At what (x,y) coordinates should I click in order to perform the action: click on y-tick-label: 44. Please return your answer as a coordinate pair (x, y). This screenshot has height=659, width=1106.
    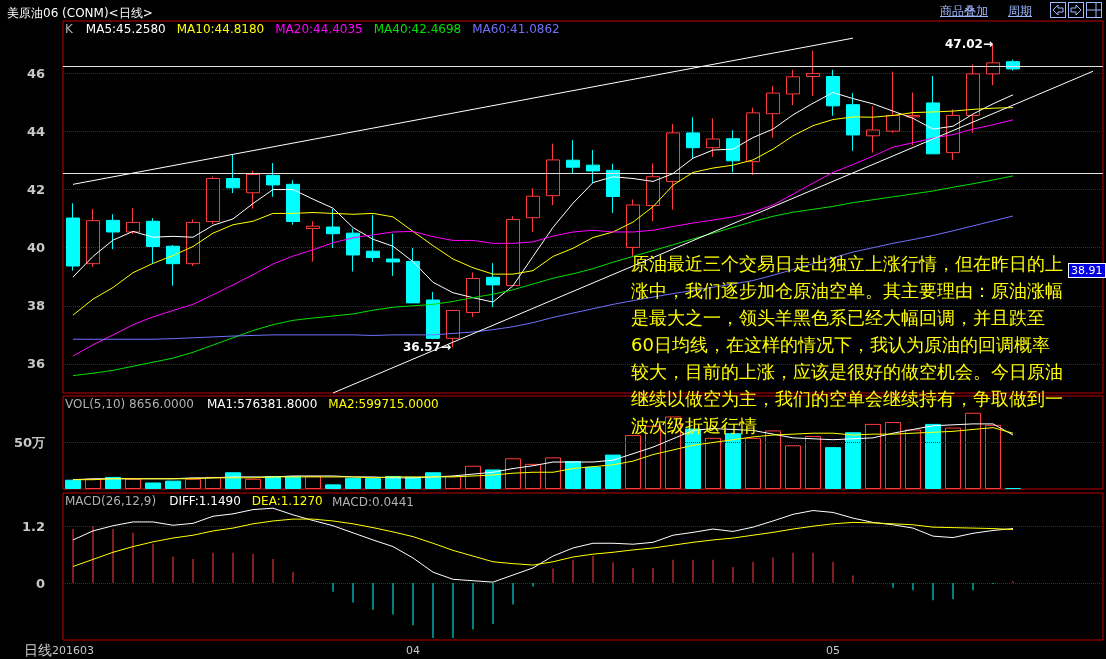
    Looking at the image, I should click on (35, 131).